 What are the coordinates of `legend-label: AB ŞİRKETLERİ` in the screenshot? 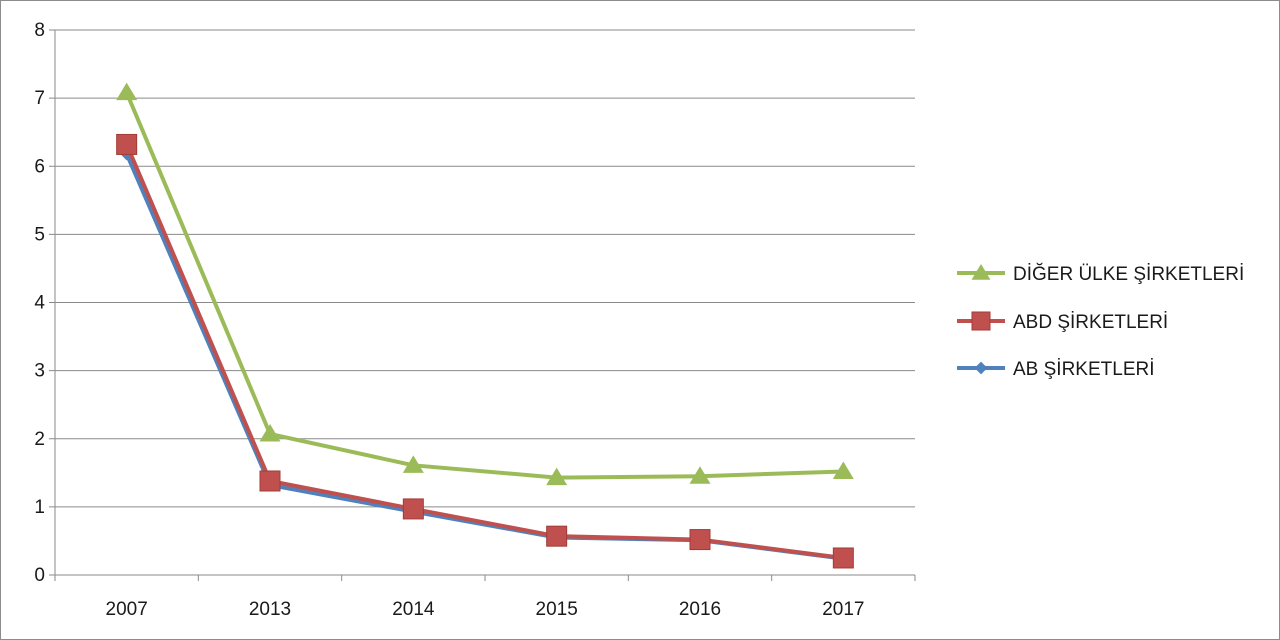 It's located at (1084, 369).